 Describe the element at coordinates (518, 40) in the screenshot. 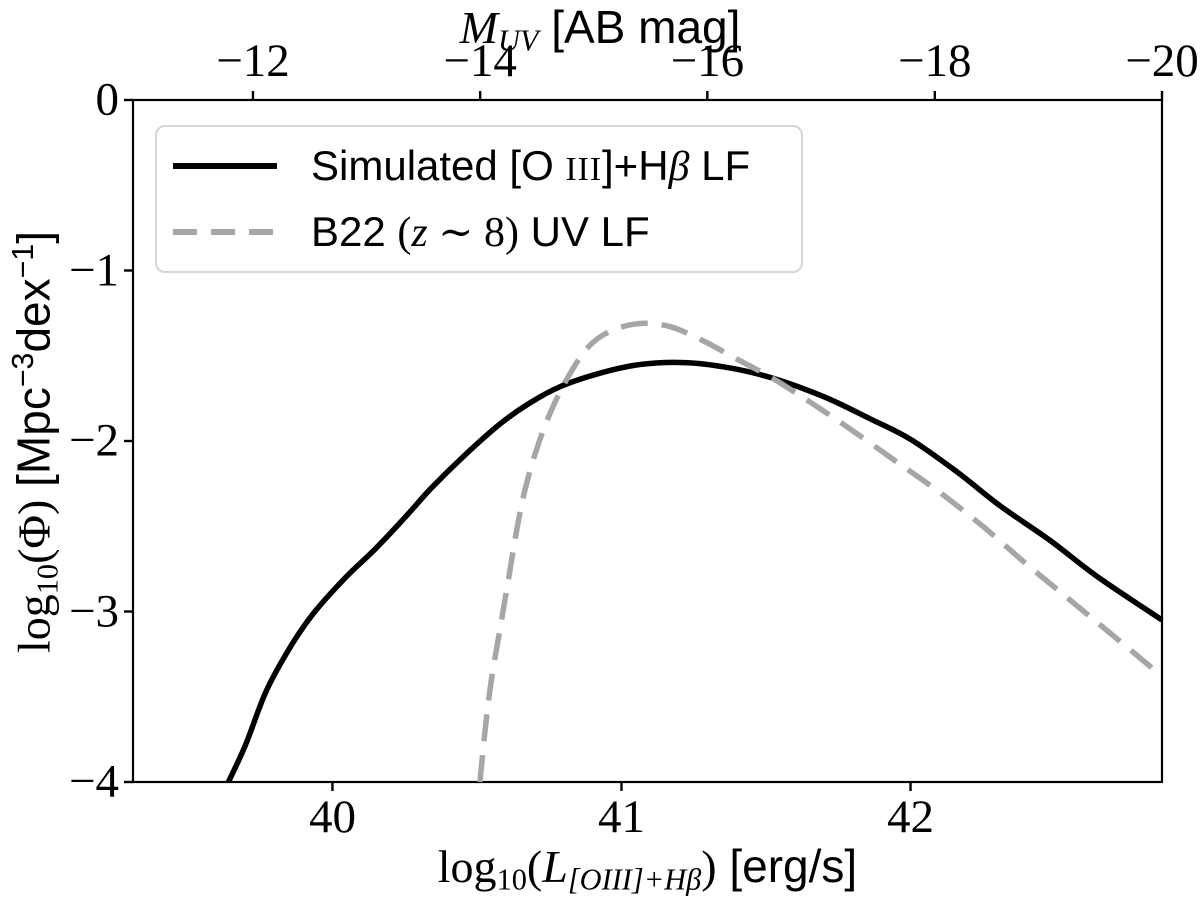

I see `muv-subscript: UV` at that location.